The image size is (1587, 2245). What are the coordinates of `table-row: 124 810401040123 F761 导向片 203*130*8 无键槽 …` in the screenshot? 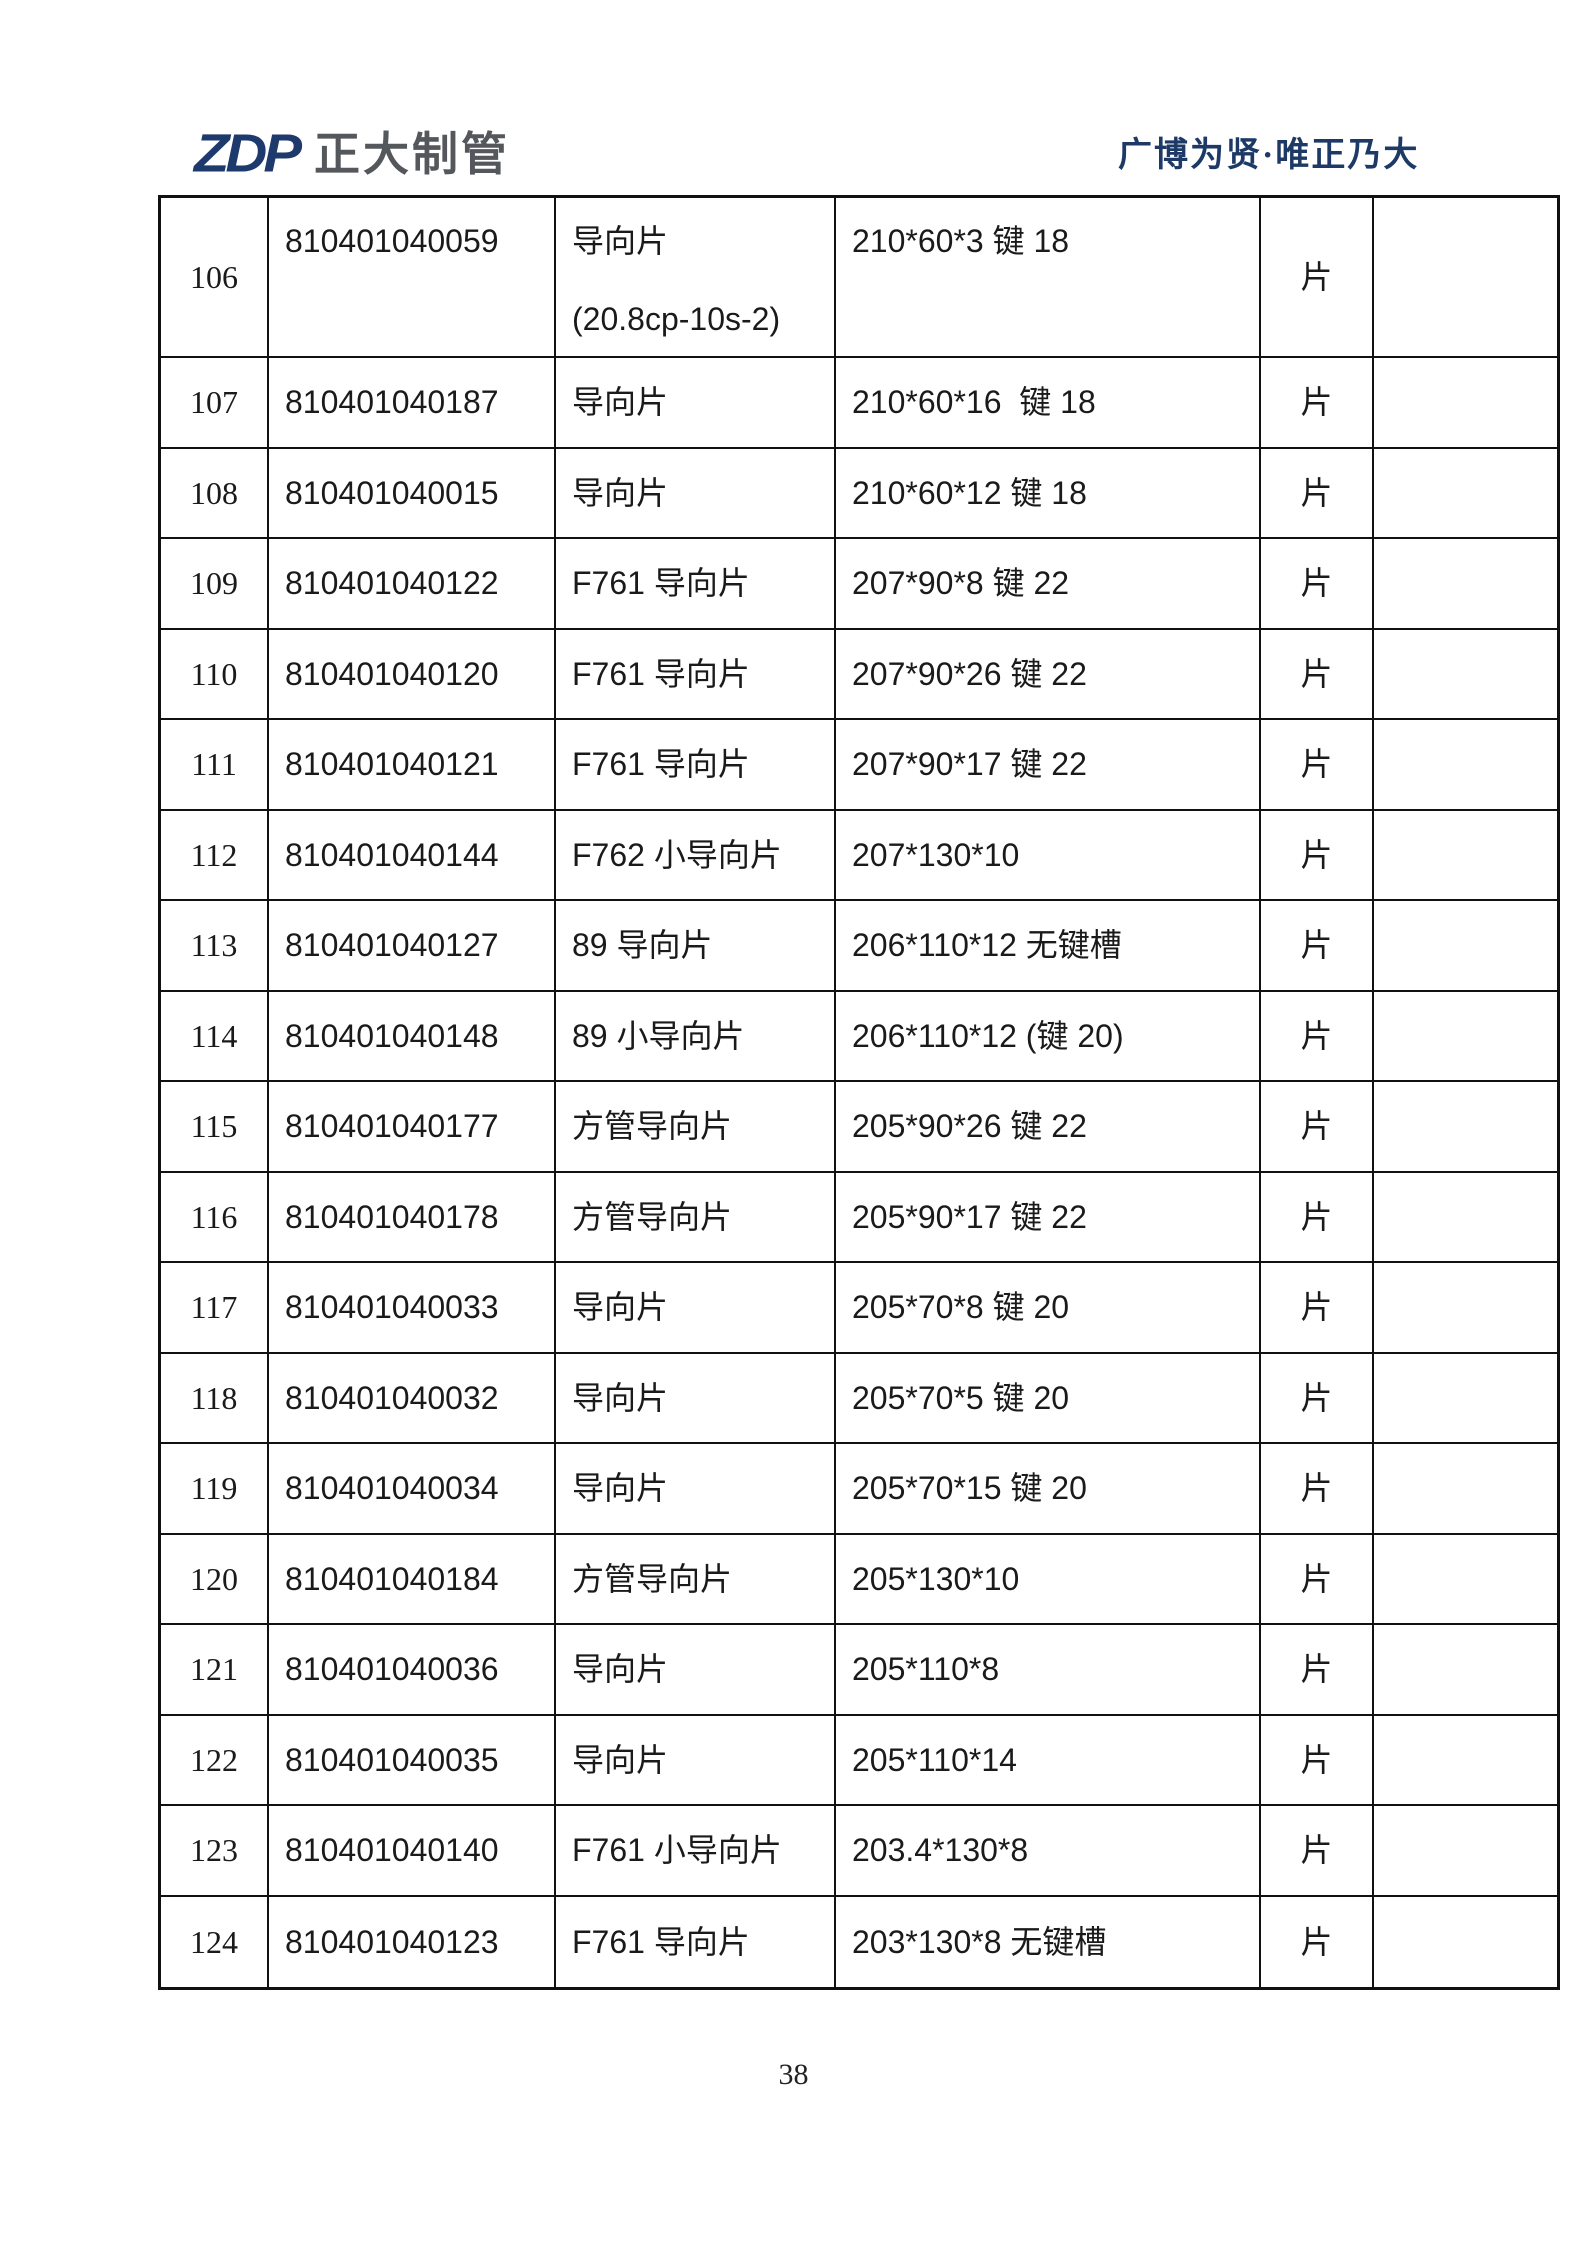 It's located at (859, 1942).